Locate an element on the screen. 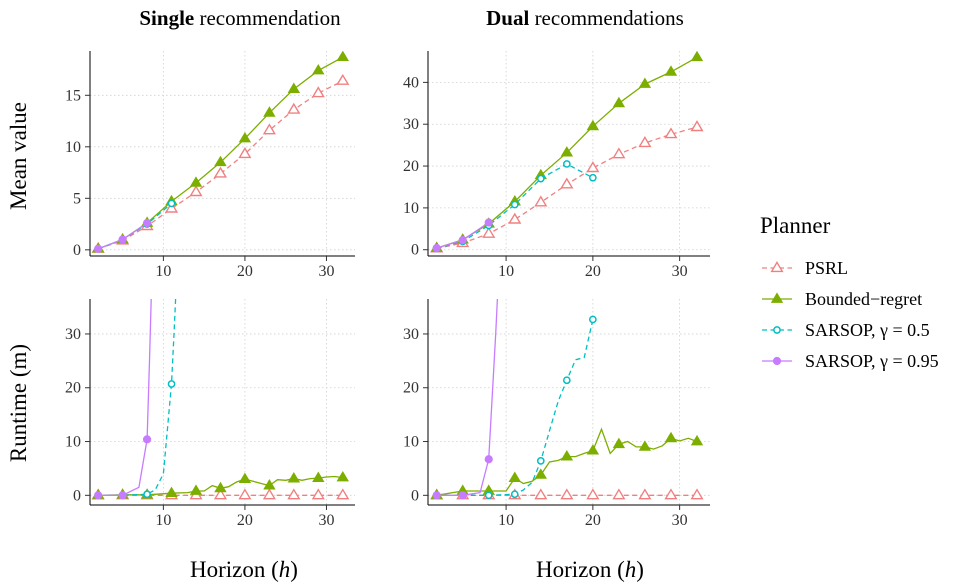  x-axis-title-right-main: Horizon ( is located at coordinates (580, 569).